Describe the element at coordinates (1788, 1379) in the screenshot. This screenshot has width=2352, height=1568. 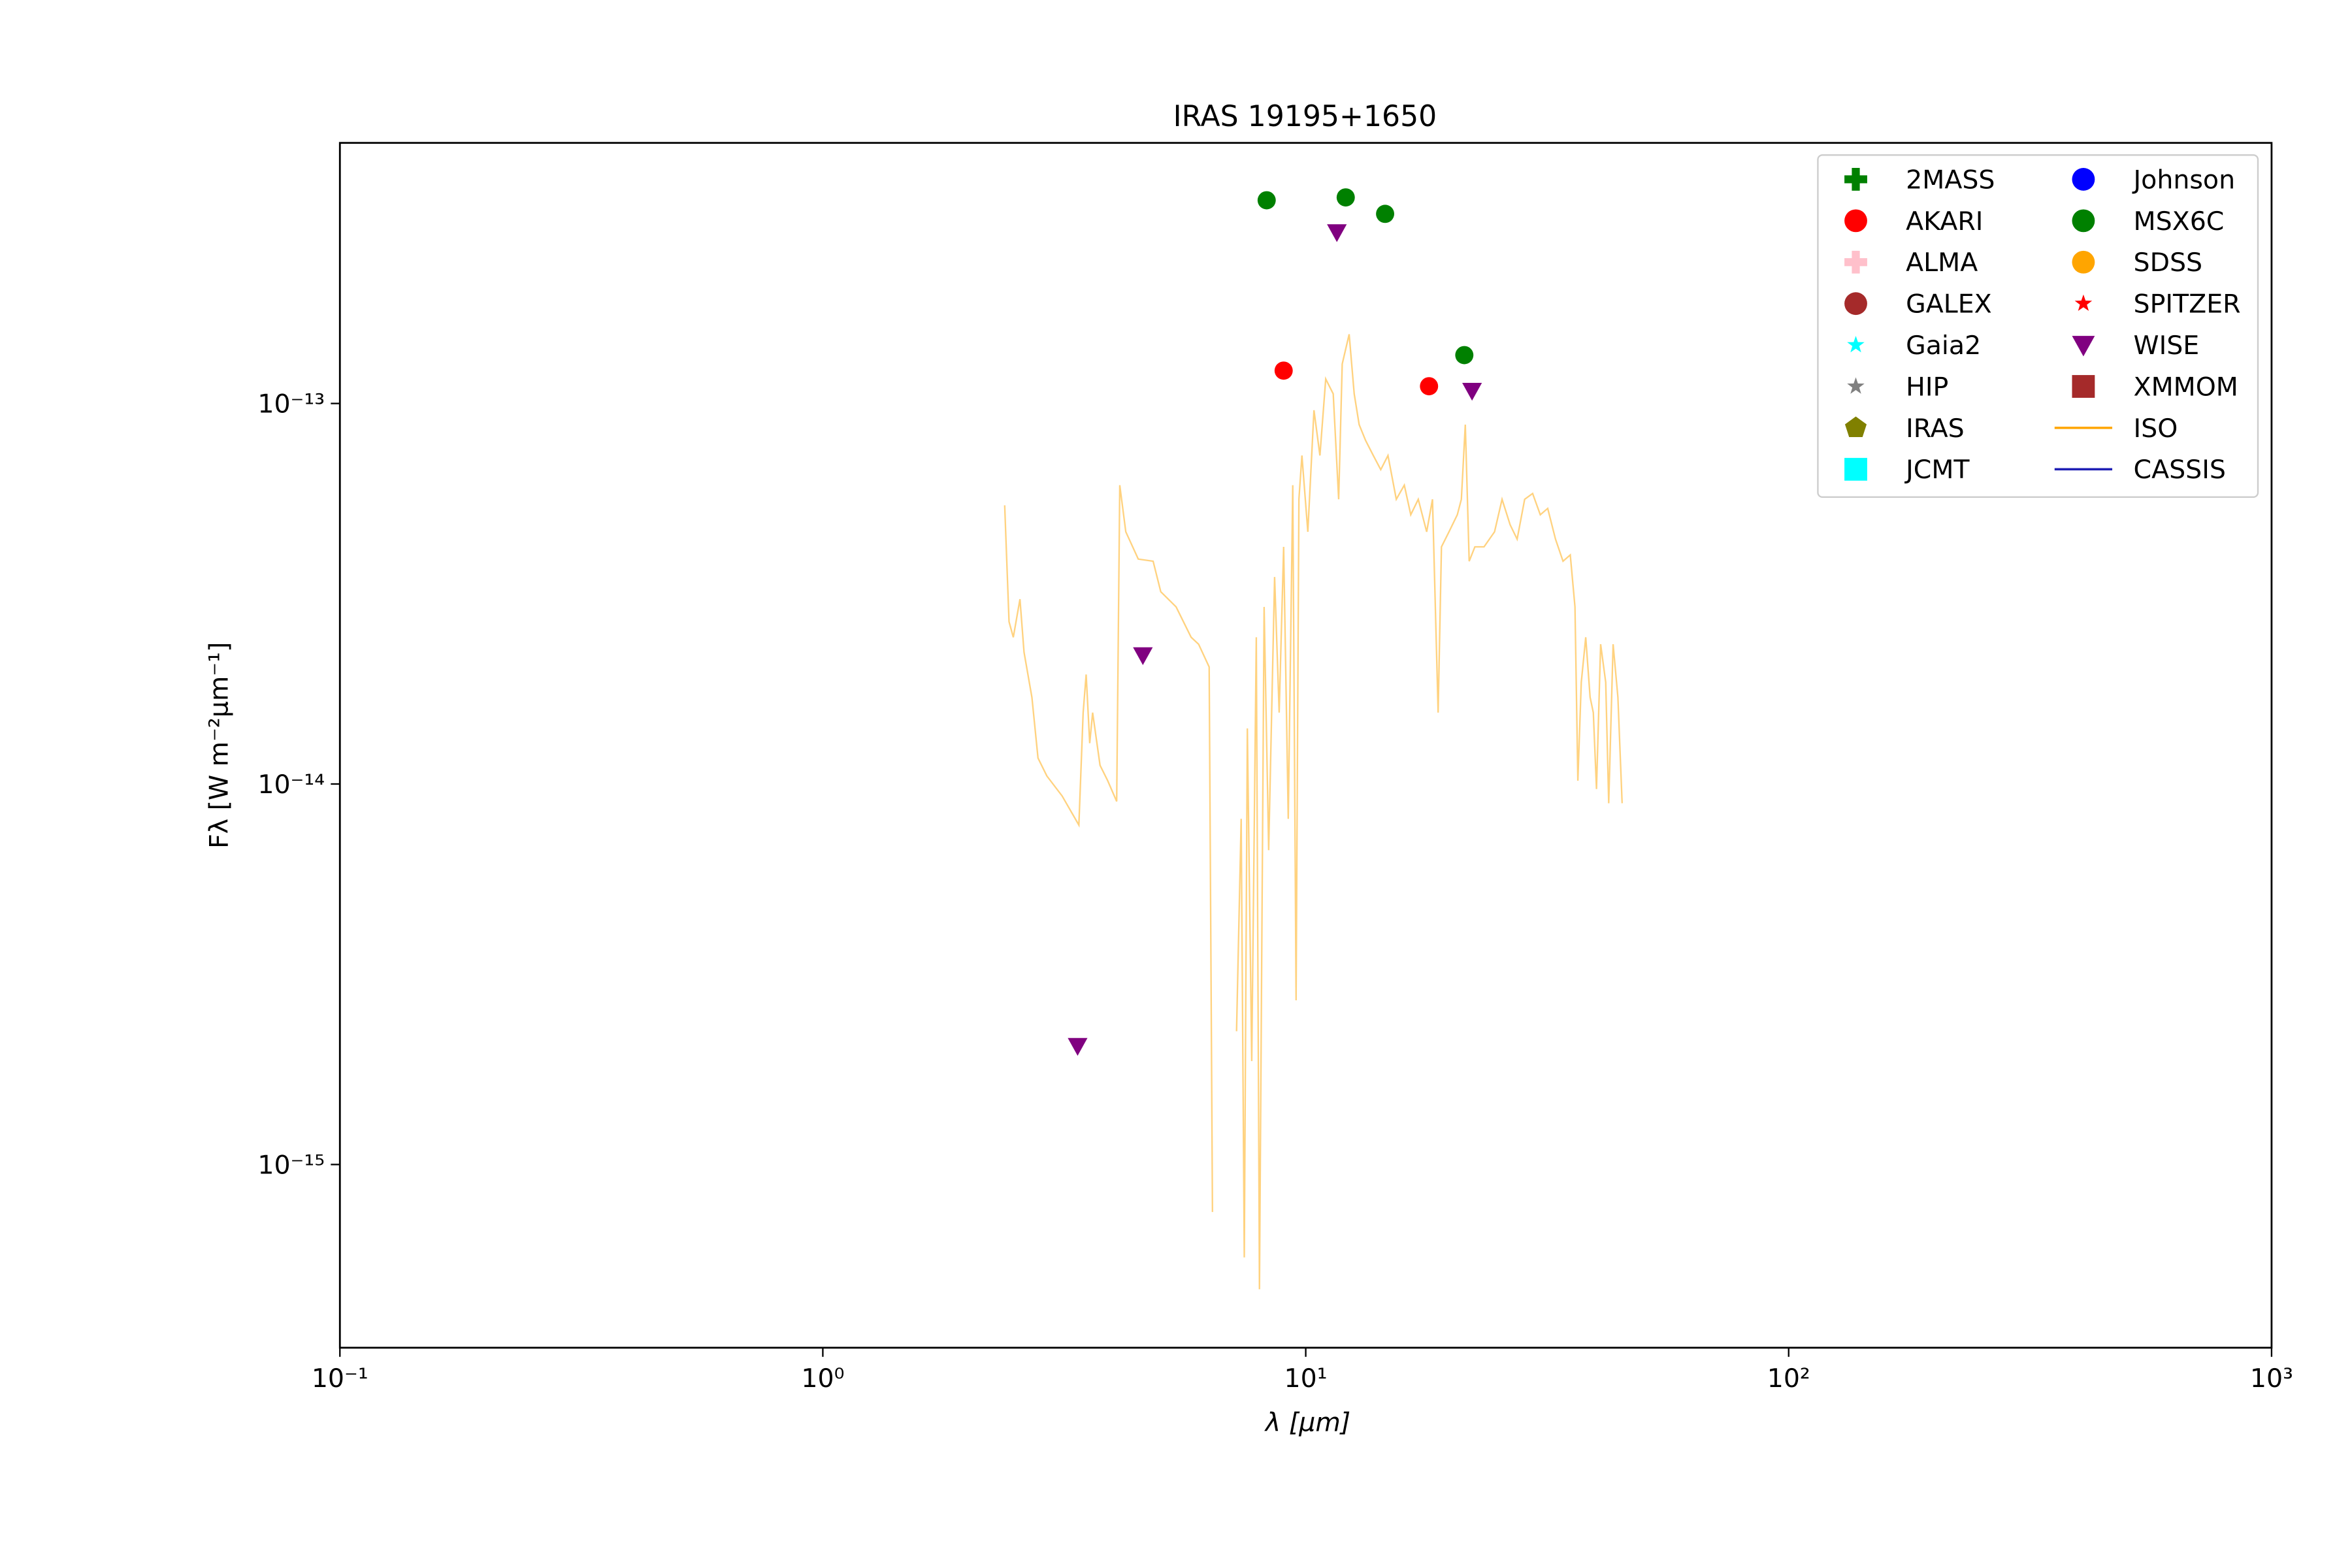
I see `x-tick-label: 10²` at that location.